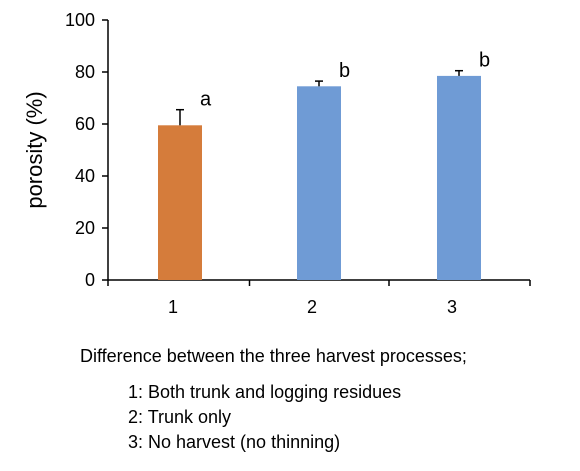 The width and height of the screenshot is (580, 471). Describe the element at coordinates (312, 307) in the screenshot. I see `x-tick-label-2: 2` at that location.